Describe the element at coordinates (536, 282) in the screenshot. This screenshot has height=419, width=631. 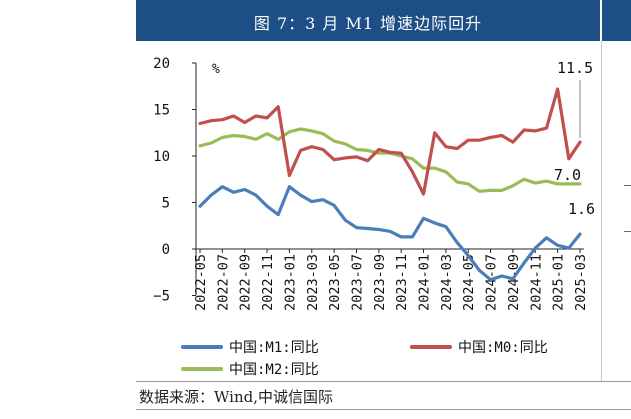
I see `x-tick-label: 2024-11` at that location.